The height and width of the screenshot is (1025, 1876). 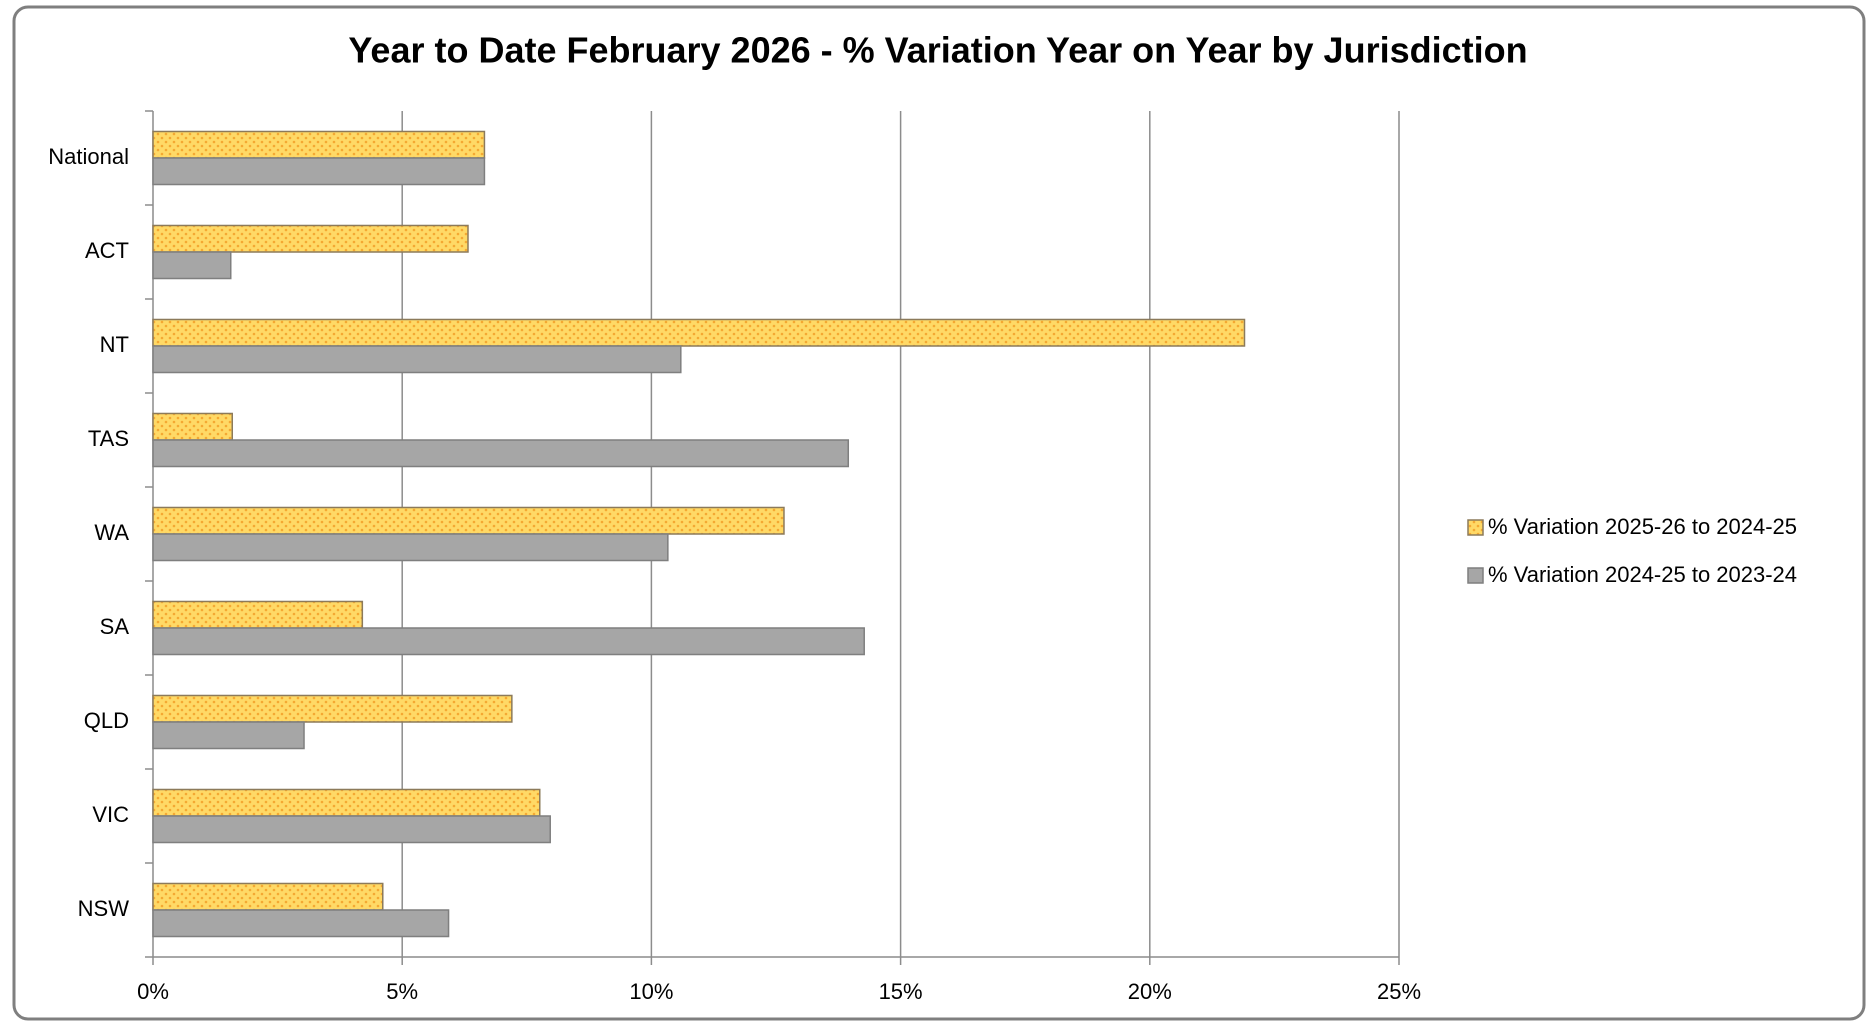 I want to click on y-tick-label: NSW, so click(x=104, y=908).